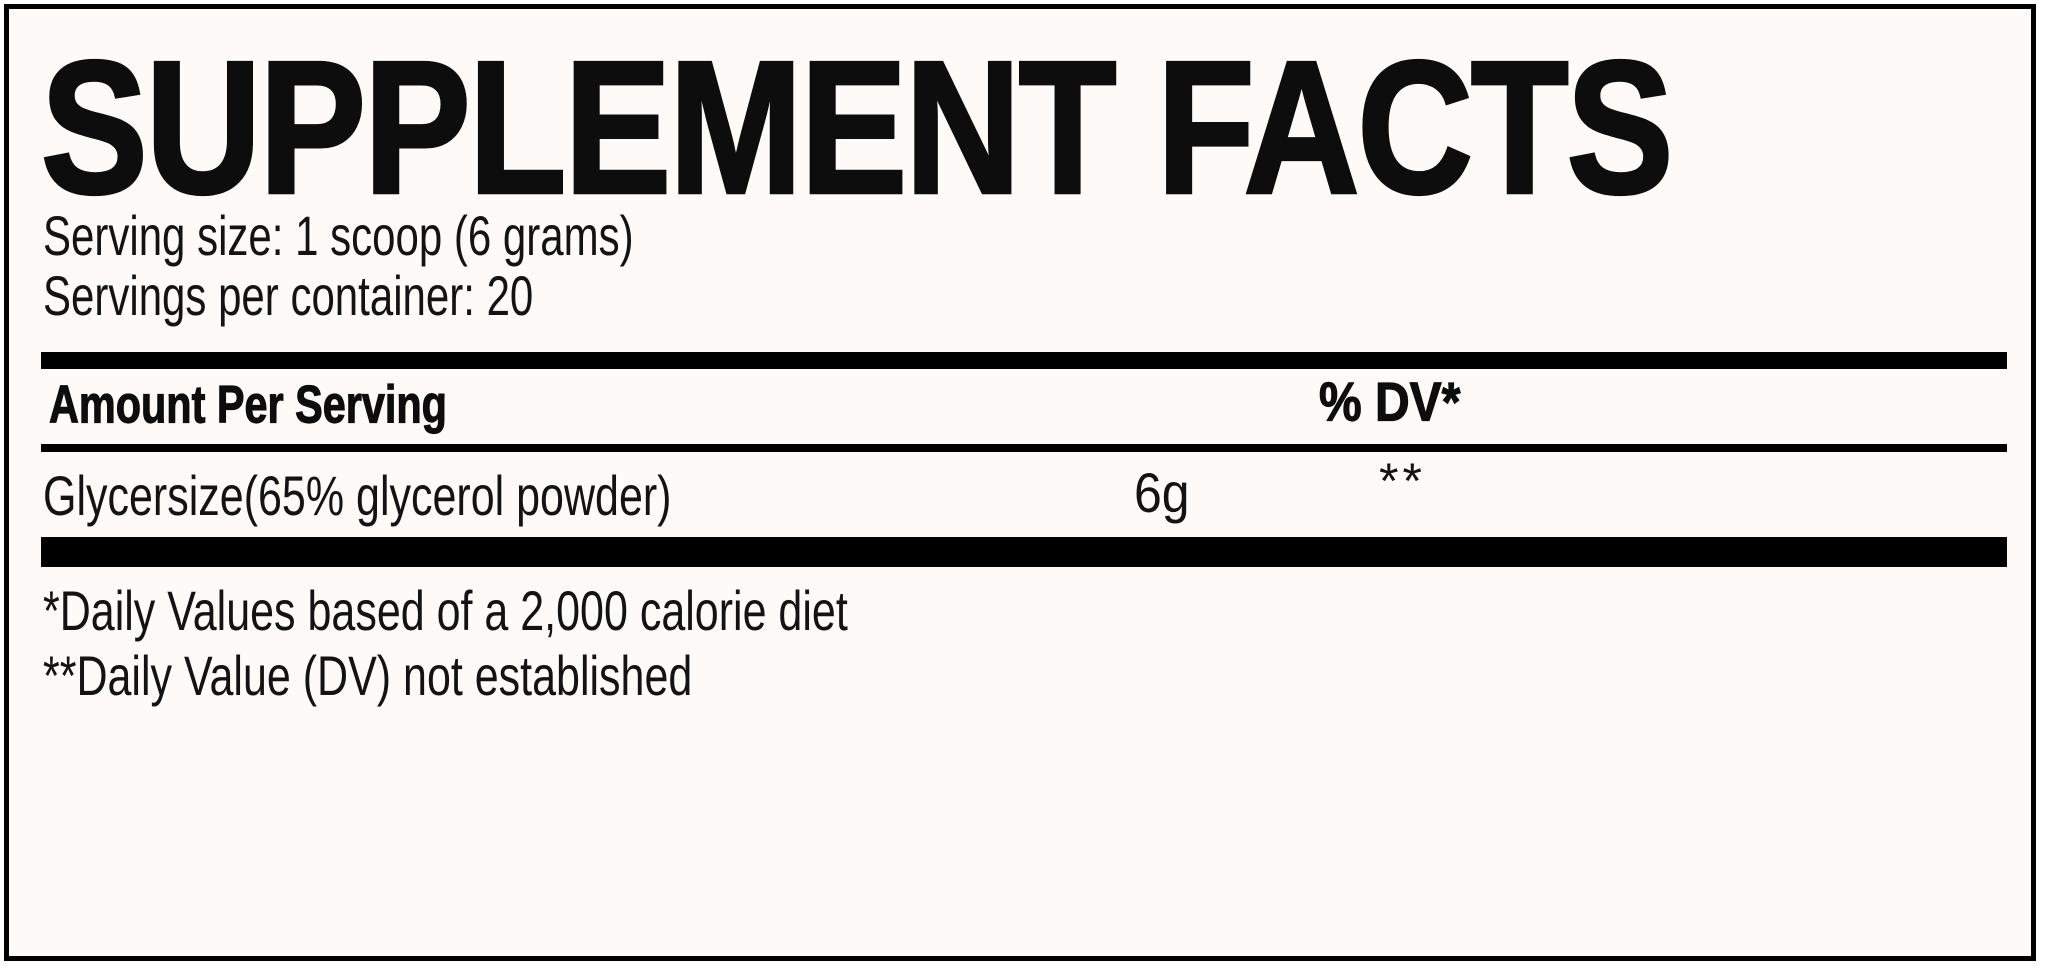 The width and height of the screenshot is (2048, 973). What do you see at coordinates (368, 676) in the screenshot?
I see `footnote-dv-not-established: **Daily Value (DV) not established` at bounding box center [368, 676].